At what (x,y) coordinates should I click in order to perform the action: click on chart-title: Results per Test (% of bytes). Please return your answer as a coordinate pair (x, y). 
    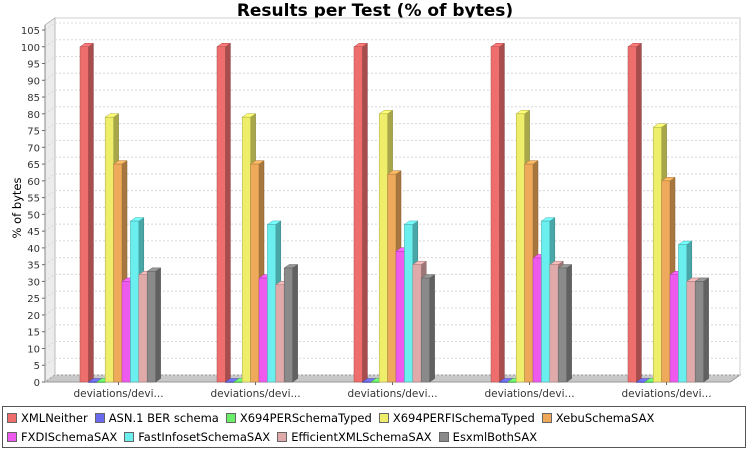
    Looking at the image, I should click on (375, 11).